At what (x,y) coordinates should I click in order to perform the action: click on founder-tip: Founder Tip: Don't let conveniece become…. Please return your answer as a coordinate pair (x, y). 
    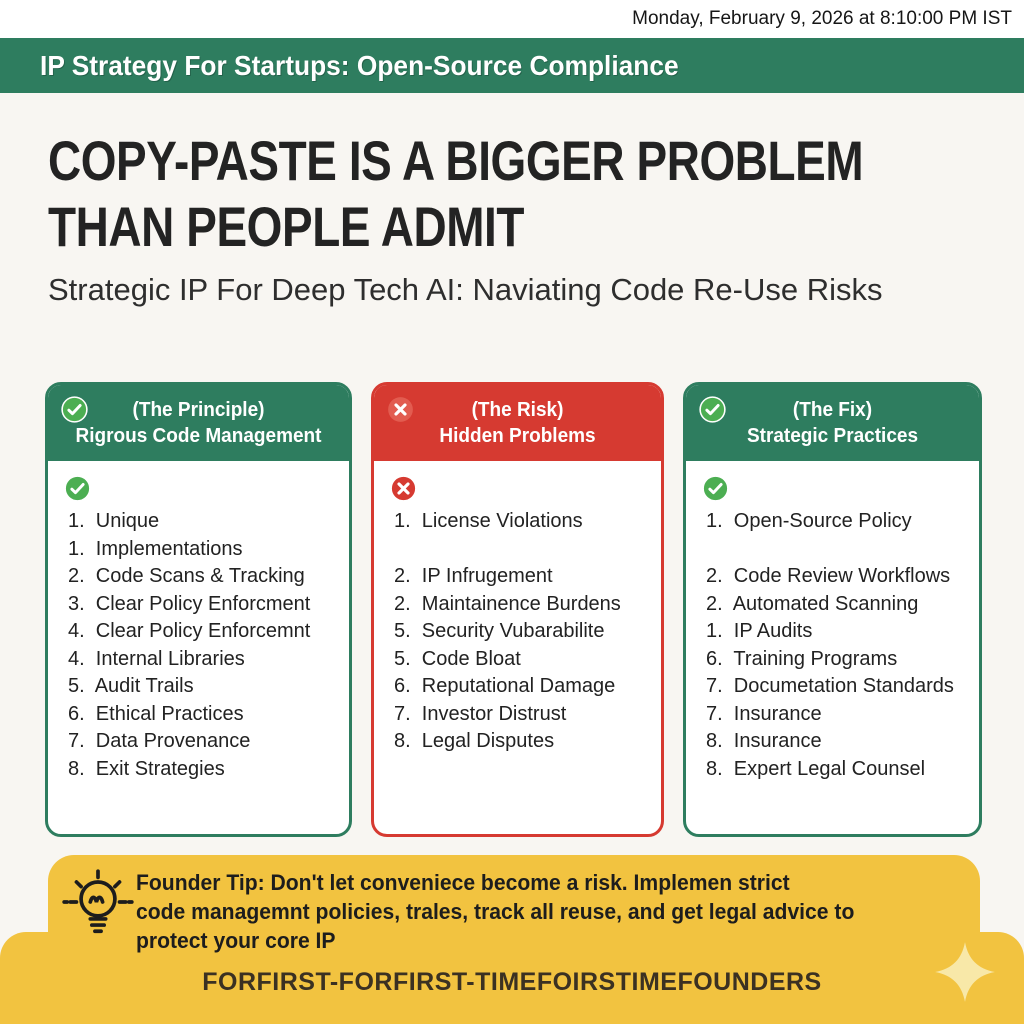
    Looking at the image, I should click on (518, 907).